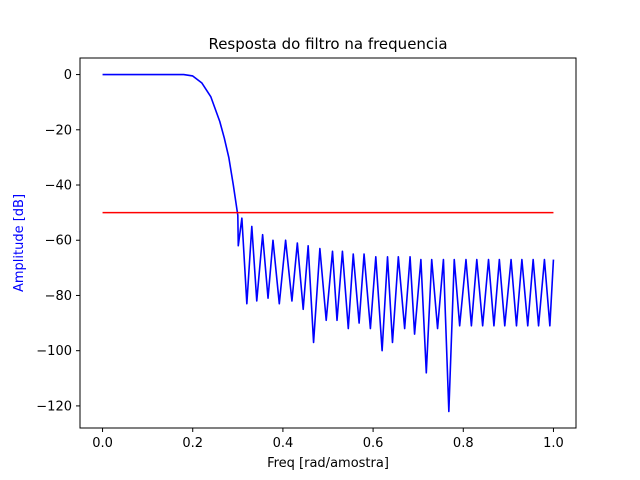 The width and height of the screenshot is (640, 480). I want to click on x-tick-label: 0.2, so click(192, 443).